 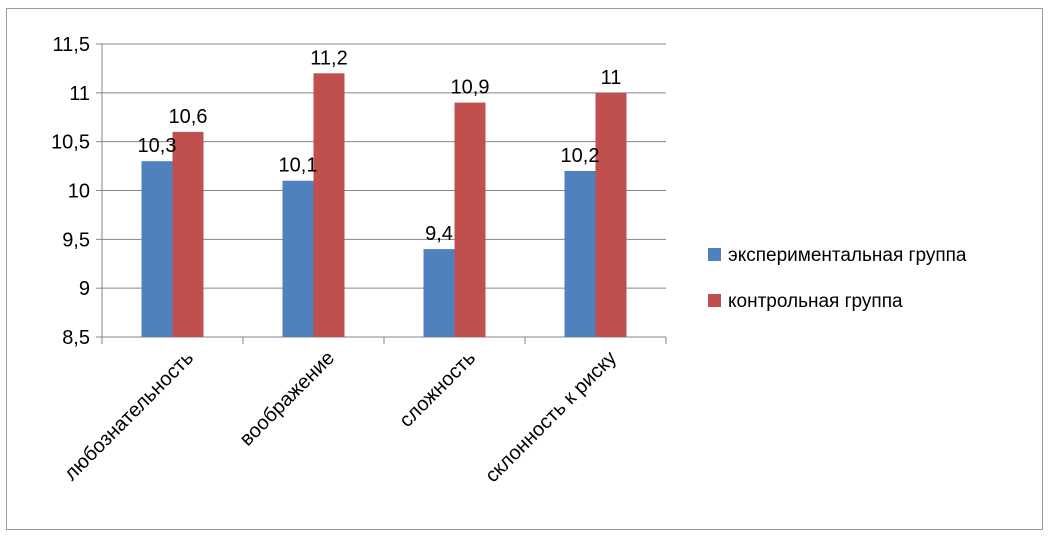 What do you see at coordinates (439, 234) in the screenshot?
I see `data-label: 9,4` at bounding box center [439, 234].